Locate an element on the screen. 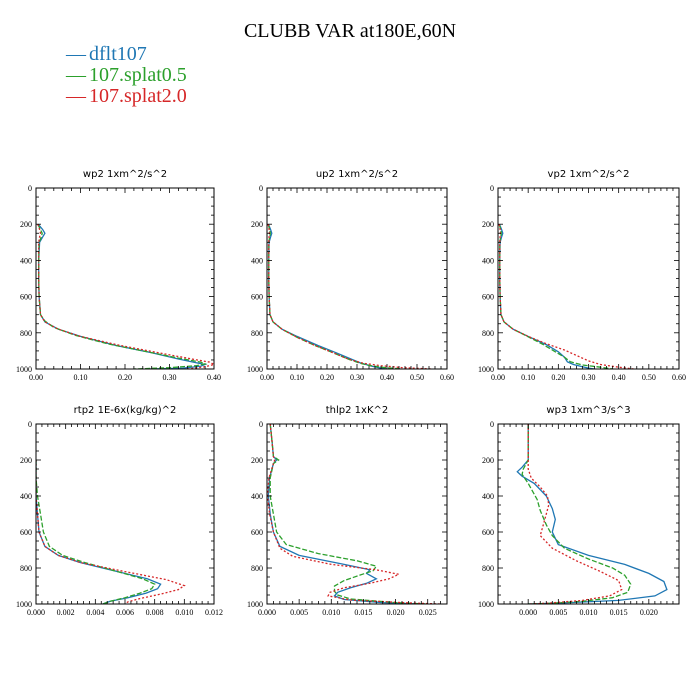 This screenshot has height=700, width=700. panel-title: wp2 1xm^2/s^2 is located at coordinates (125, 174).